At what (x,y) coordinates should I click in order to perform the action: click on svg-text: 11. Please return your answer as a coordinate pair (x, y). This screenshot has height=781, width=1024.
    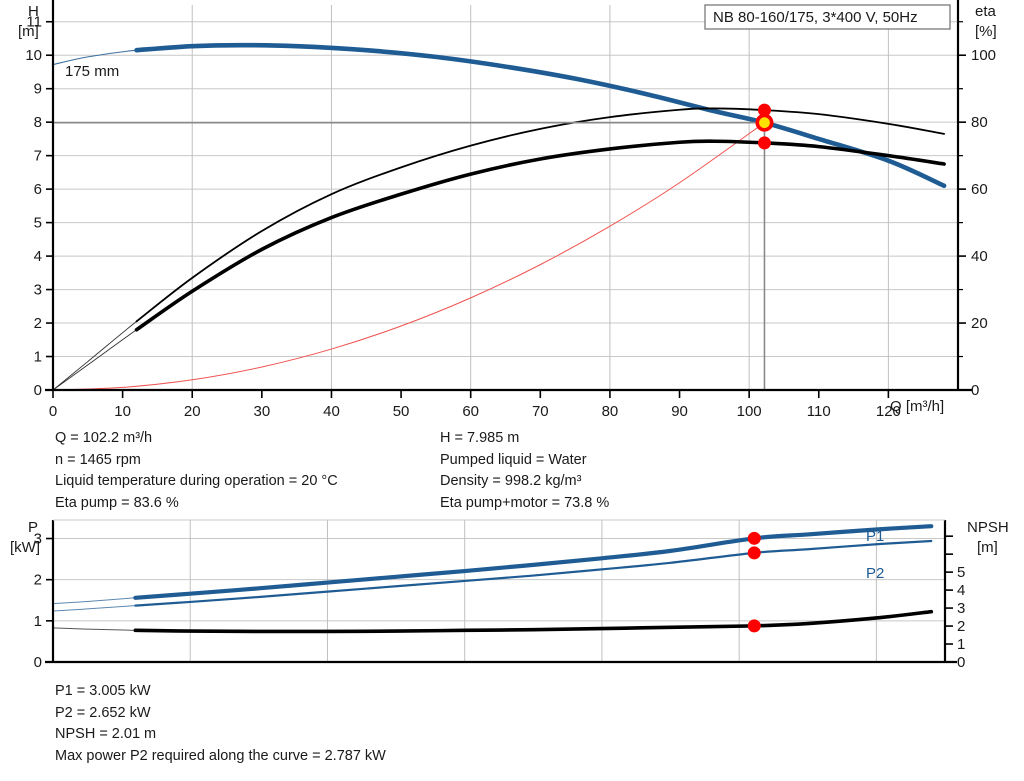
    Looking at the image, I should click on (34, 22).